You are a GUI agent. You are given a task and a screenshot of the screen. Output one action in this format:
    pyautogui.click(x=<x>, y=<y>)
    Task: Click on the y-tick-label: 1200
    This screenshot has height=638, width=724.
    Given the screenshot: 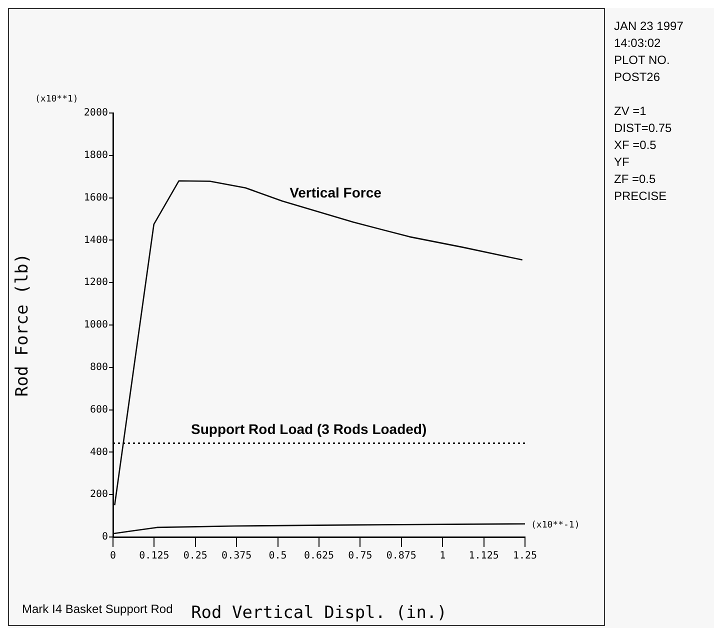 What is the action you would take?
    pyautogui.click(x=96, y=282)
    